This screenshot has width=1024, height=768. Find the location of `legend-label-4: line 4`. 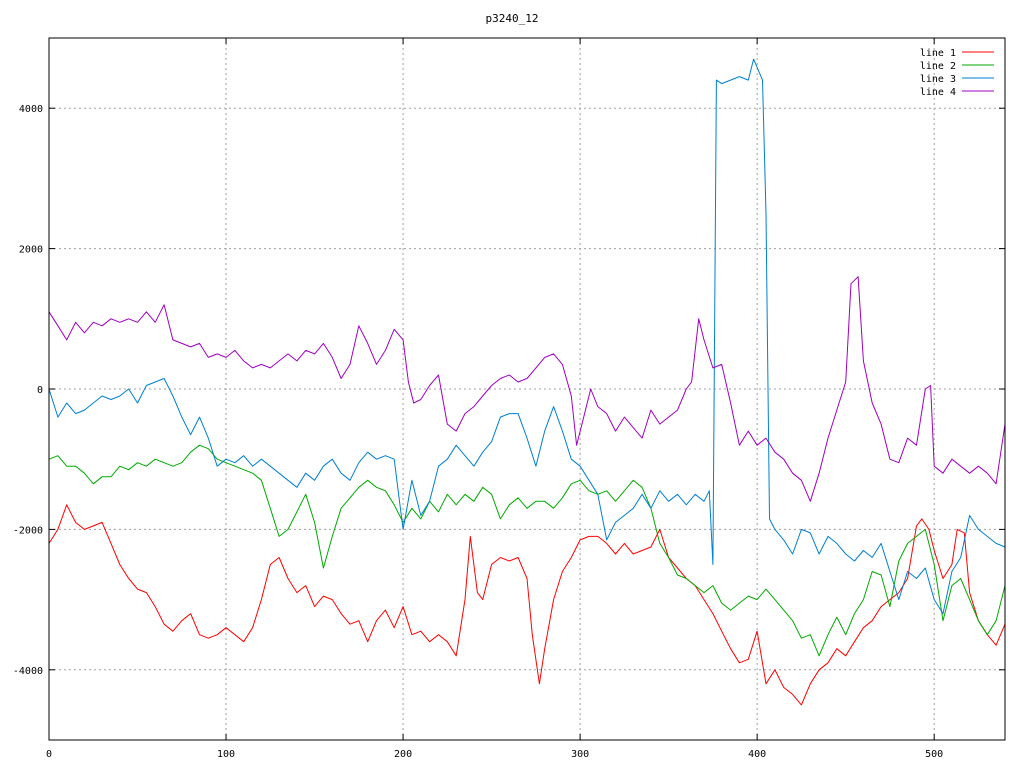

legend-label-4: line 4 is located at coordinates (938, 92).